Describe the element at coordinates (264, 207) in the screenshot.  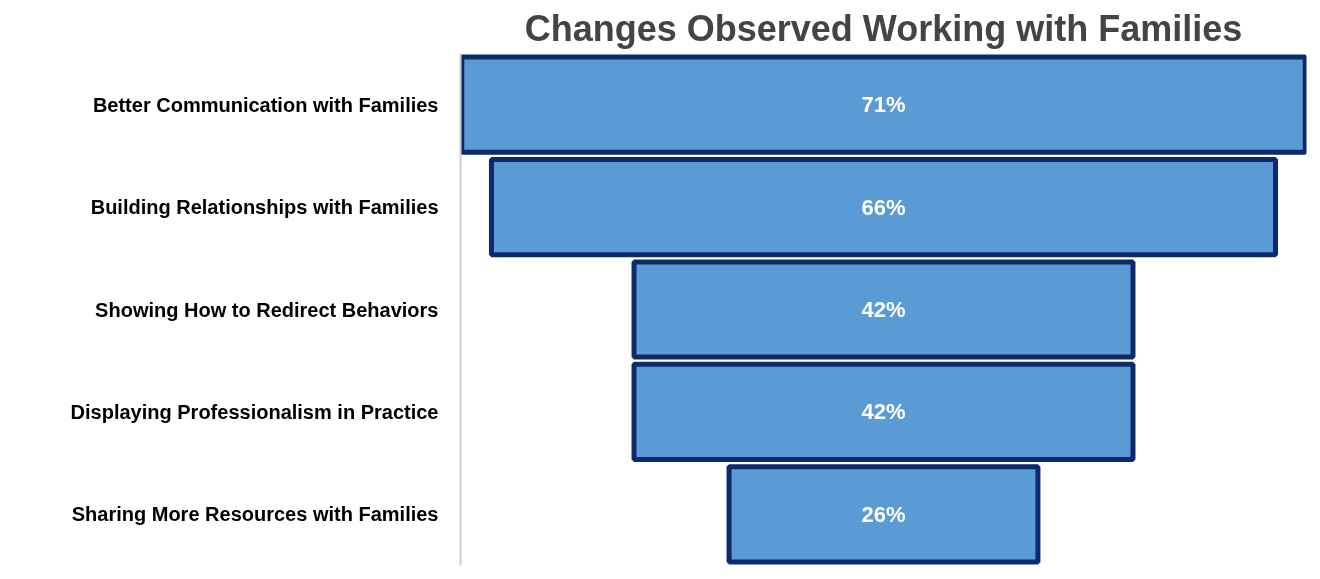
I see `category-label: Building Relationships with Families` at that location.